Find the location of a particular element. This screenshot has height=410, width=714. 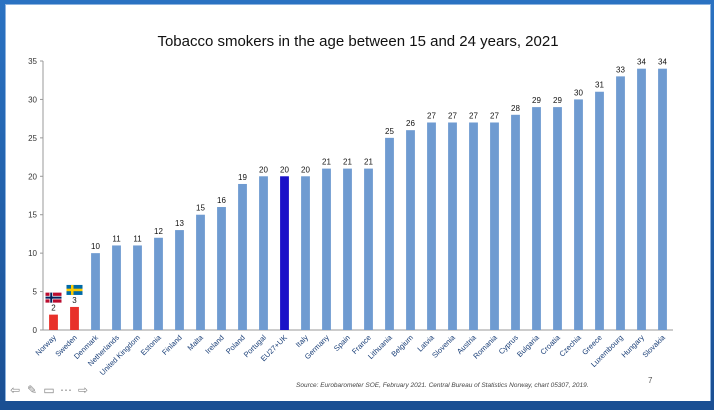

page-number: 7 is located at coordinates (650, 380).